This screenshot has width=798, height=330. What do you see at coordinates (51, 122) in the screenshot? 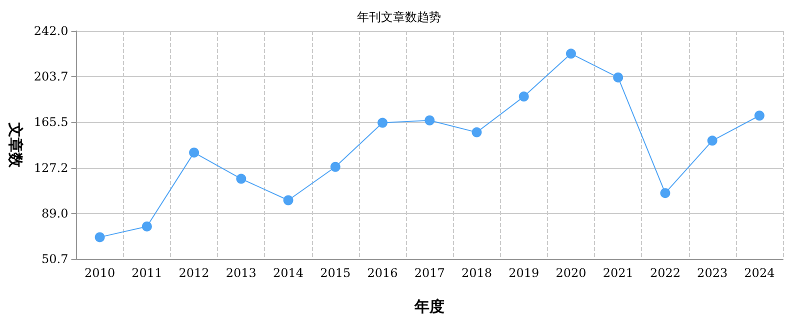
I see `y-tick-label: 165.5` at bounding box center [51, 122].